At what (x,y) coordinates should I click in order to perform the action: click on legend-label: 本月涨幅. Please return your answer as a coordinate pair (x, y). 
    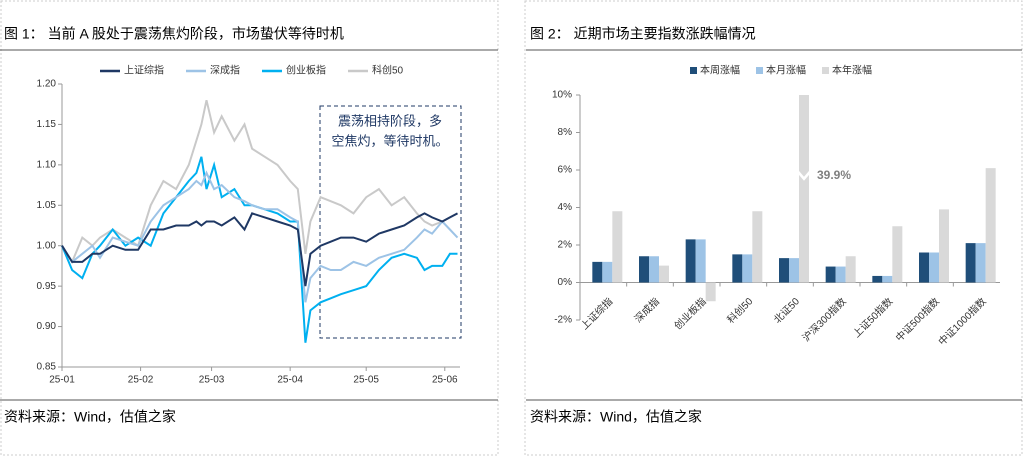
    Looking at the image, I should click on (786, 70).